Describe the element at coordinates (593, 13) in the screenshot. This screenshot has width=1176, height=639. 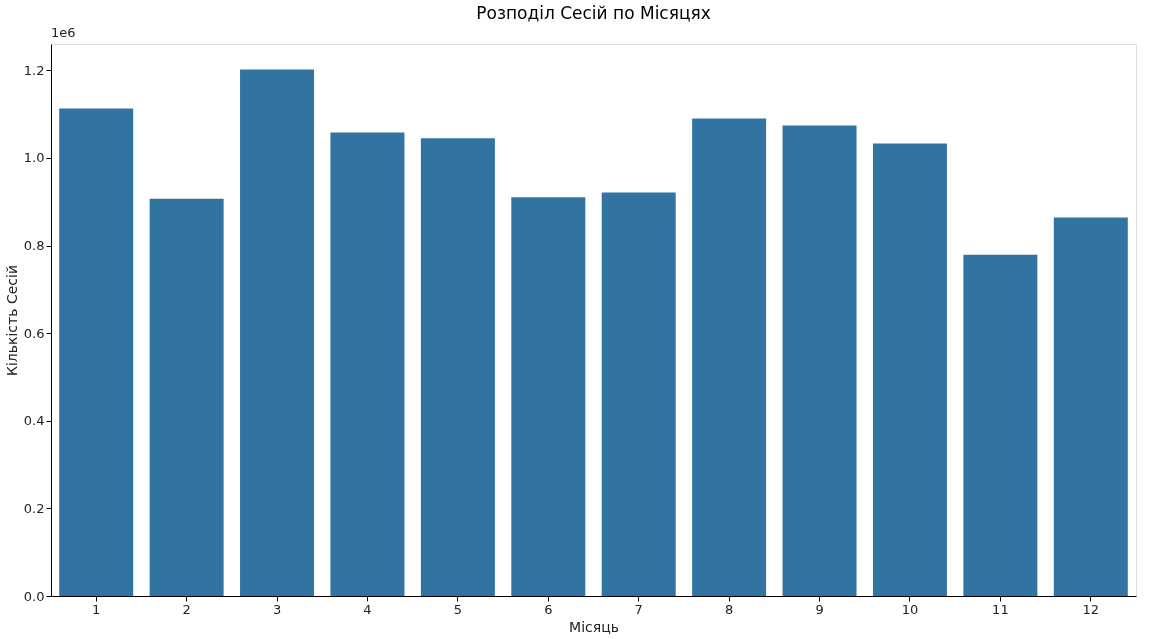
I see `chart-title: Розподіл Сесій по Місяцях` at that location.